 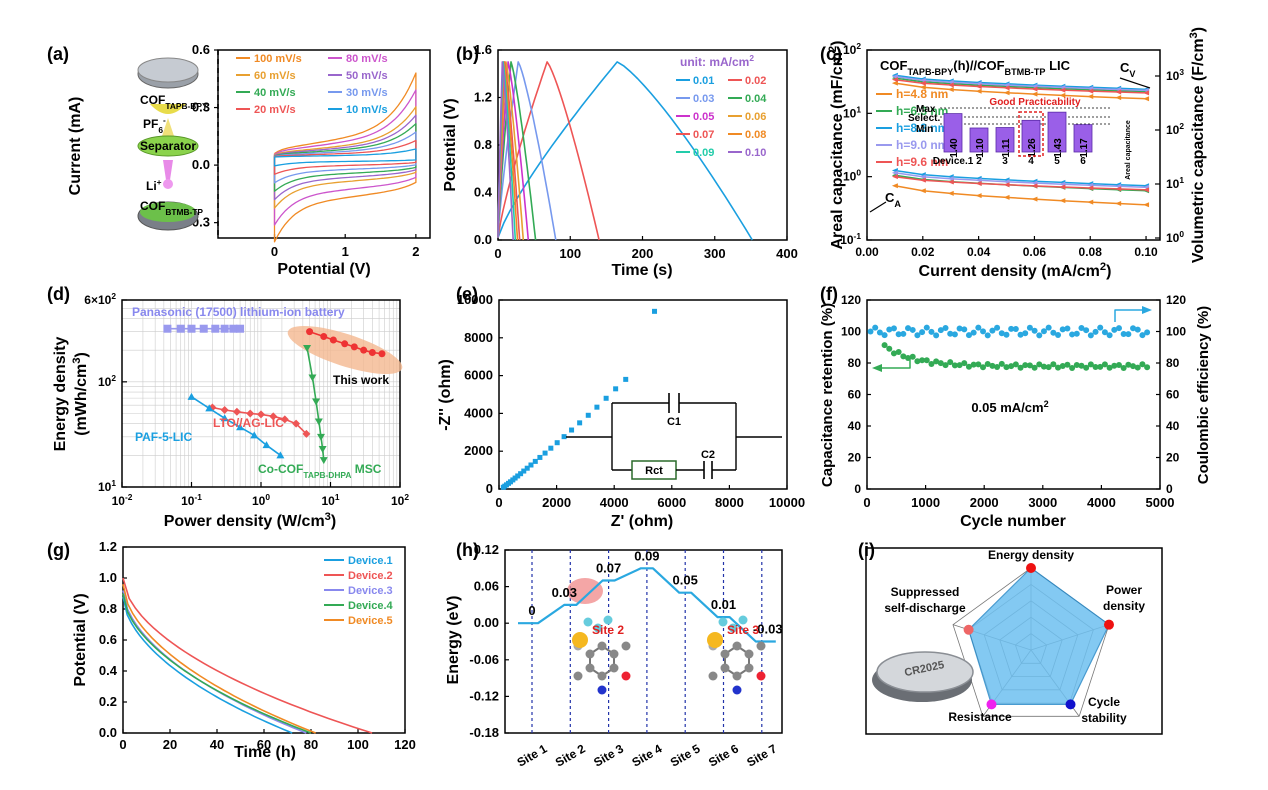 What do you see at coordinates (453, 640) in the screenshot?
I see `y-axis-label: Energy (eV)` at bounding box center [453, 640].